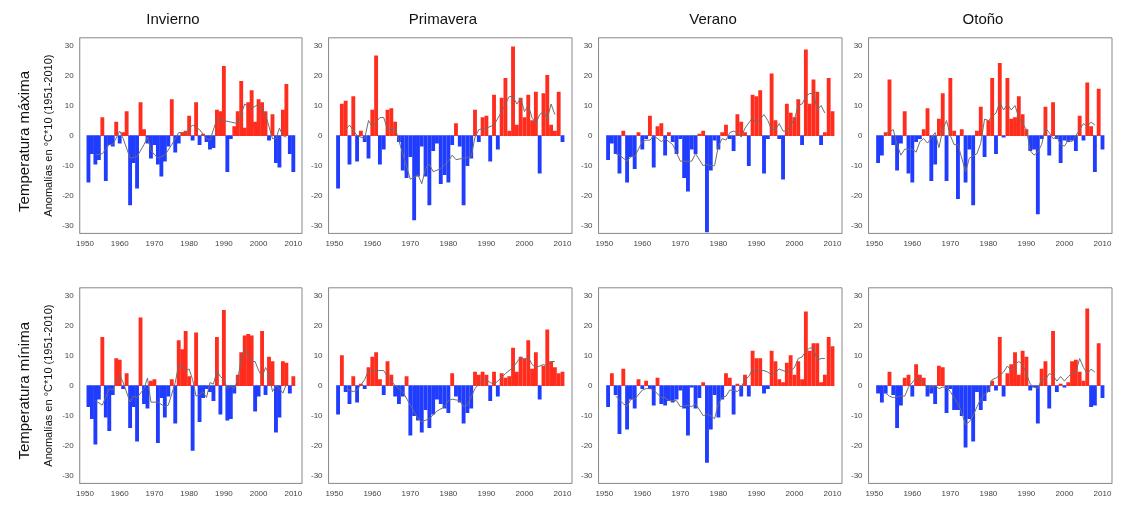  Describe the element at coordinates (857, 165) in the screenshot. I see `y-tick-label: -10` at that location.